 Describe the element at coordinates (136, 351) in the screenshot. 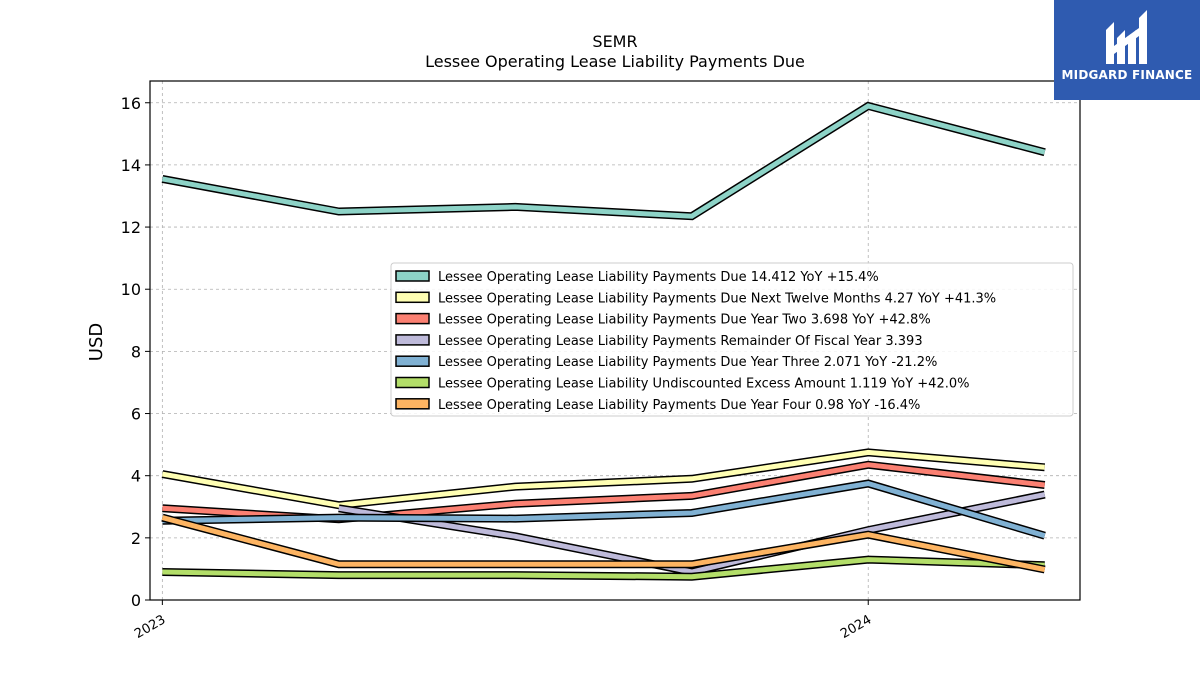

I see `y-tick-label: 8` at that location.